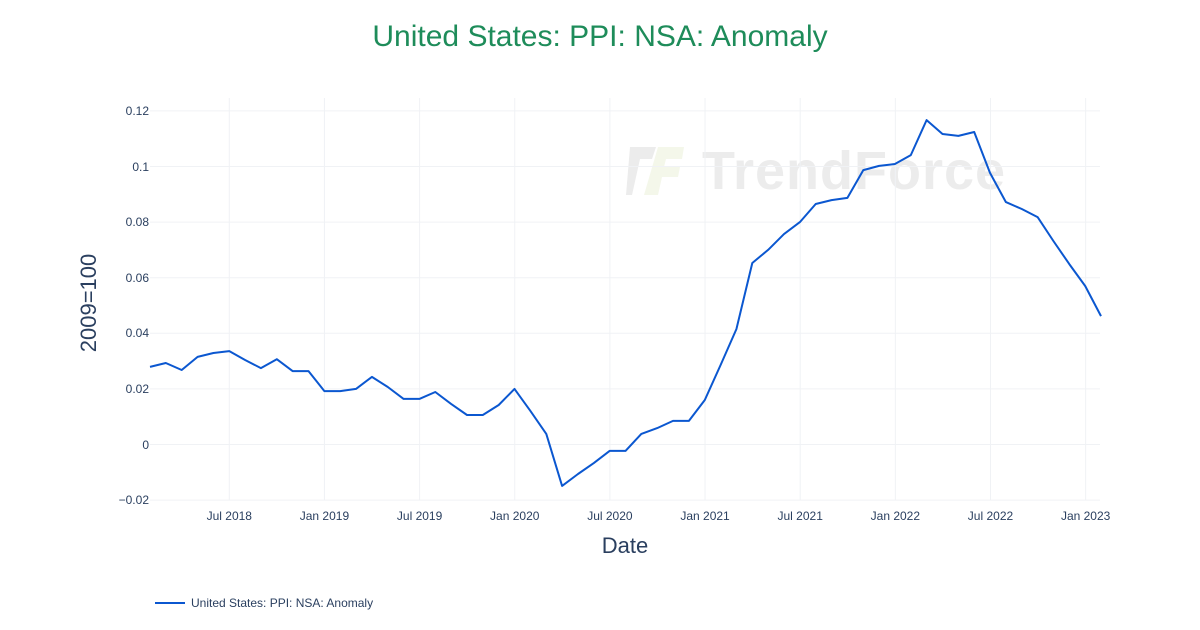 Image resolution: width=1200 pixels, height=630 pixels. I want to click on x-axis-label: Date, so click(625, 545).